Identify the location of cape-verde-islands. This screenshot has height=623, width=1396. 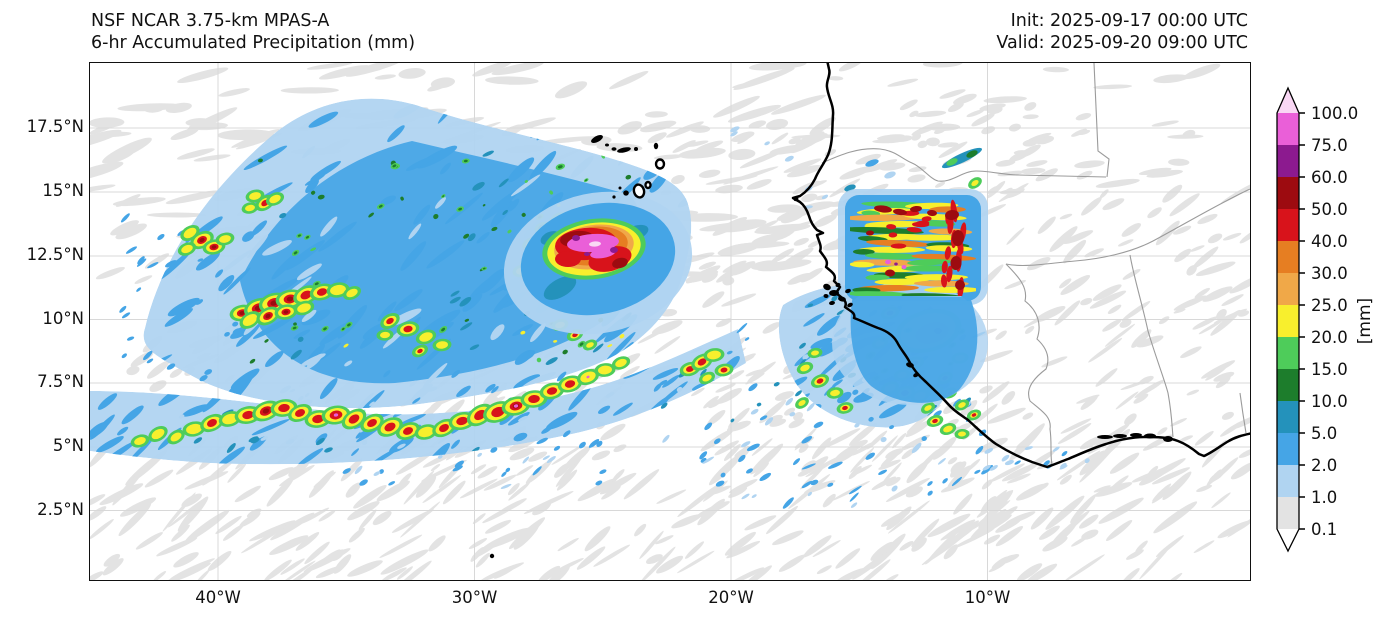
(628, 166).